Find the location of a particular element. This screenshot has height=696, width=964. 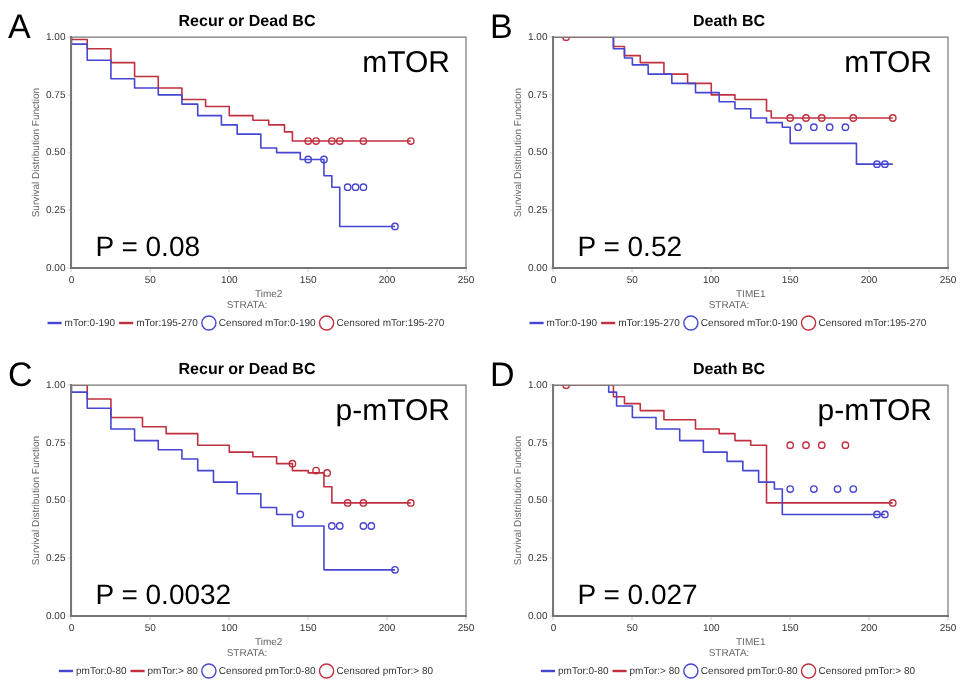

text: A is located at coordinates (19, 28).